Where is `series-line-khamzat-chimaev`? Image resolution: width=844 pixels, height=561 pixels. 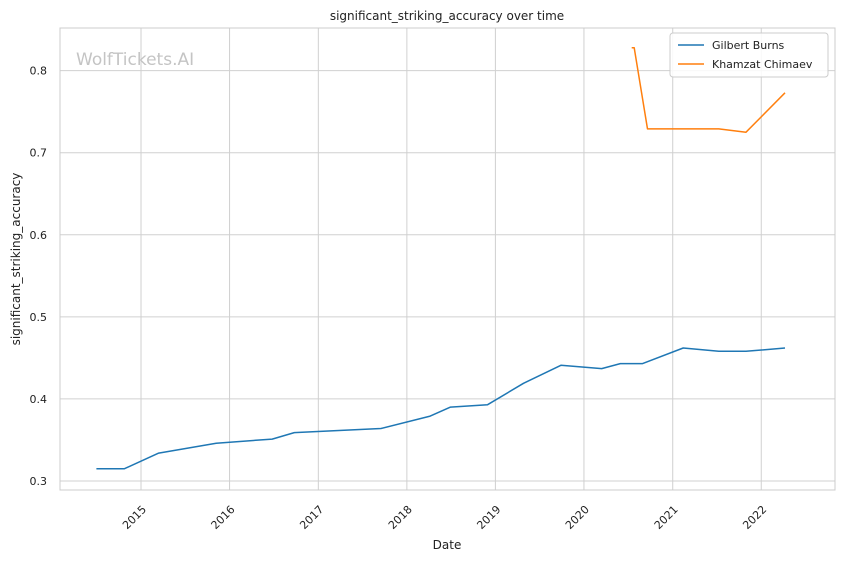 series-line-khamzat-chimaev is located at coordinates (708, 89).